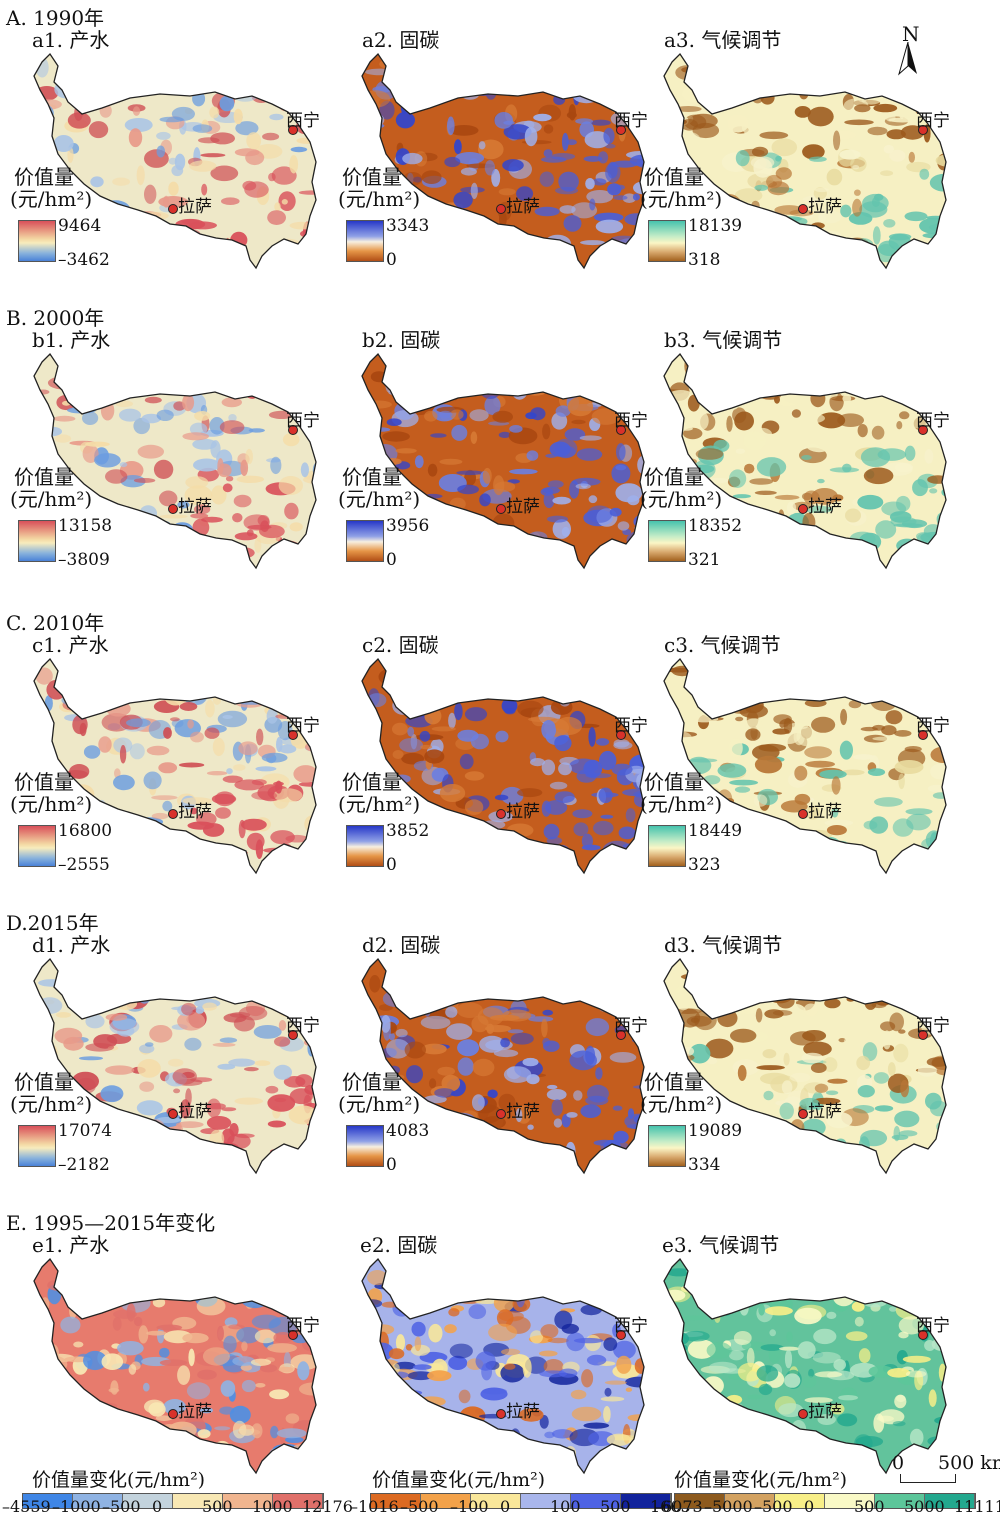 Image resolution: width=1000 pixels, height=1517 pixels. I want to click on legend-max-value: 4083, so click(408, 1131).